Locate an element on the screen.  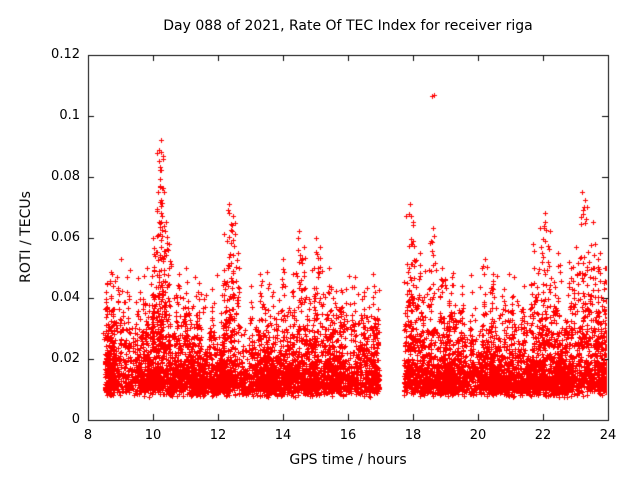
x-tick-label: 14 is located at coordinates (283, 435).